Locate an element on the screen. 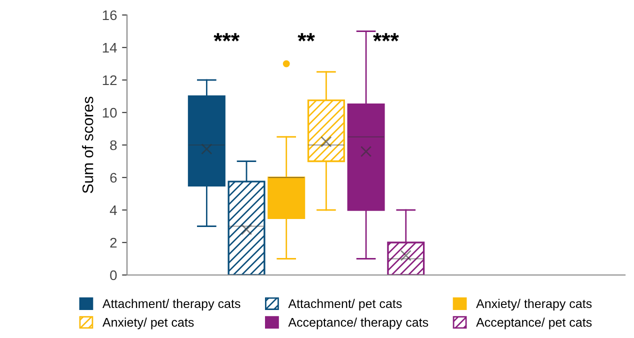  y-tick-label: 14 is located at coordinates (109, 47).